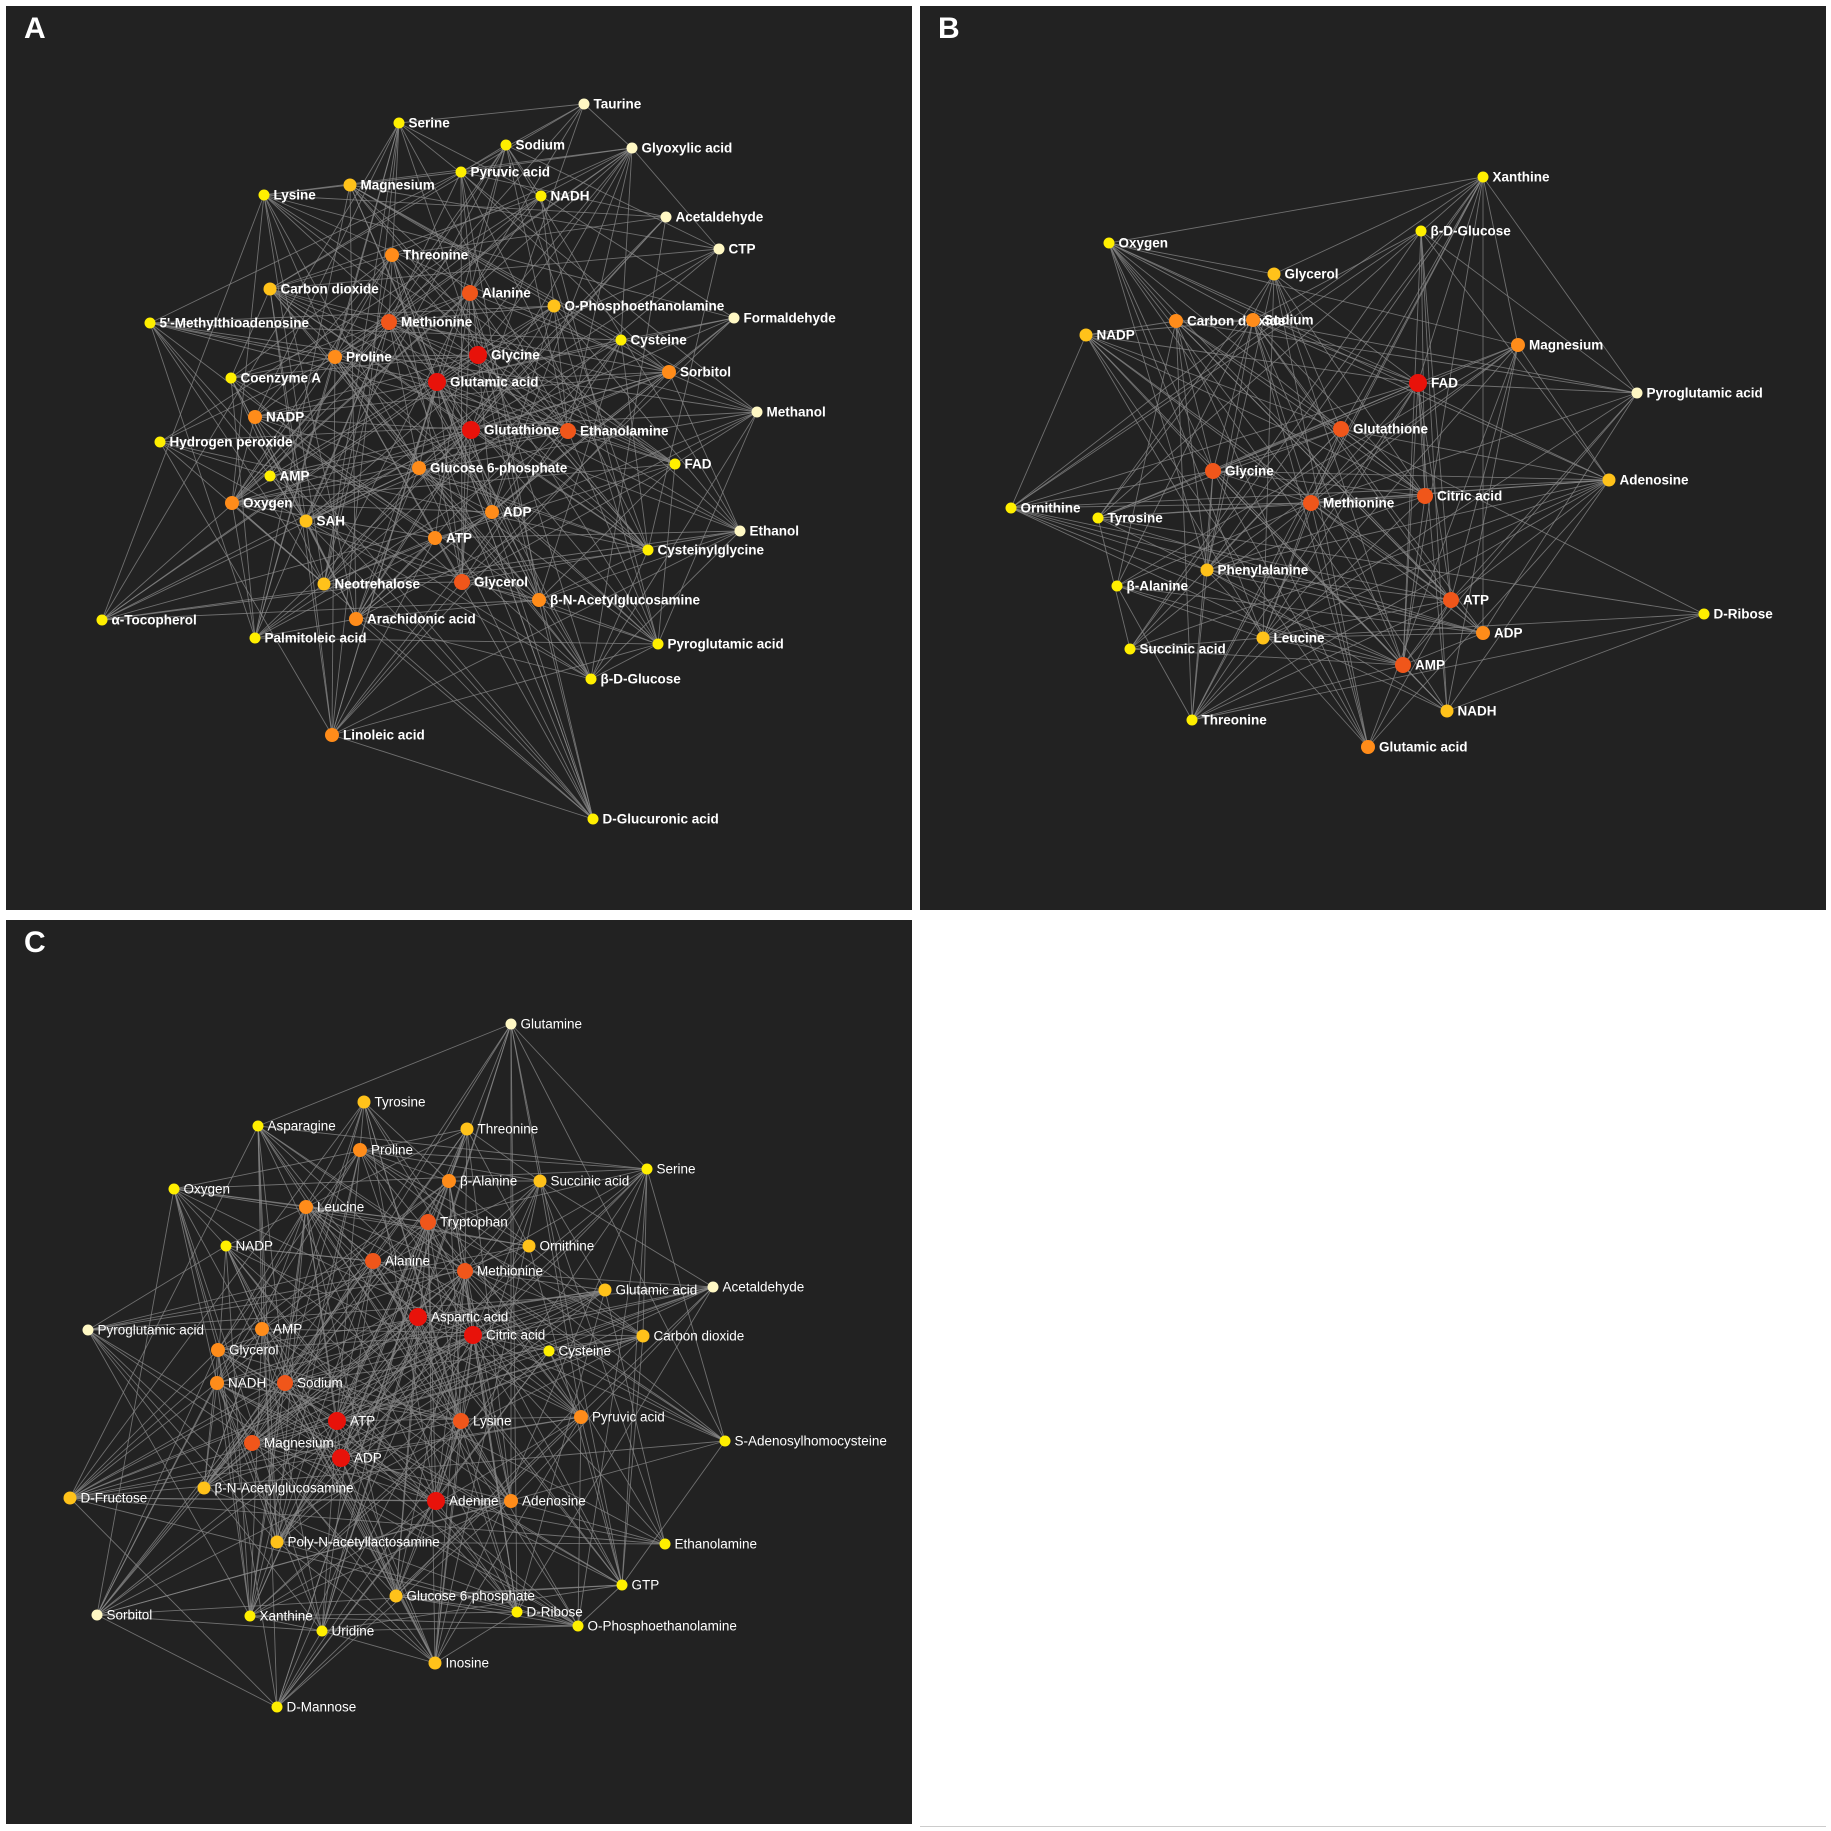  I want to click on node-label: Uridine, so click(353, 1631).